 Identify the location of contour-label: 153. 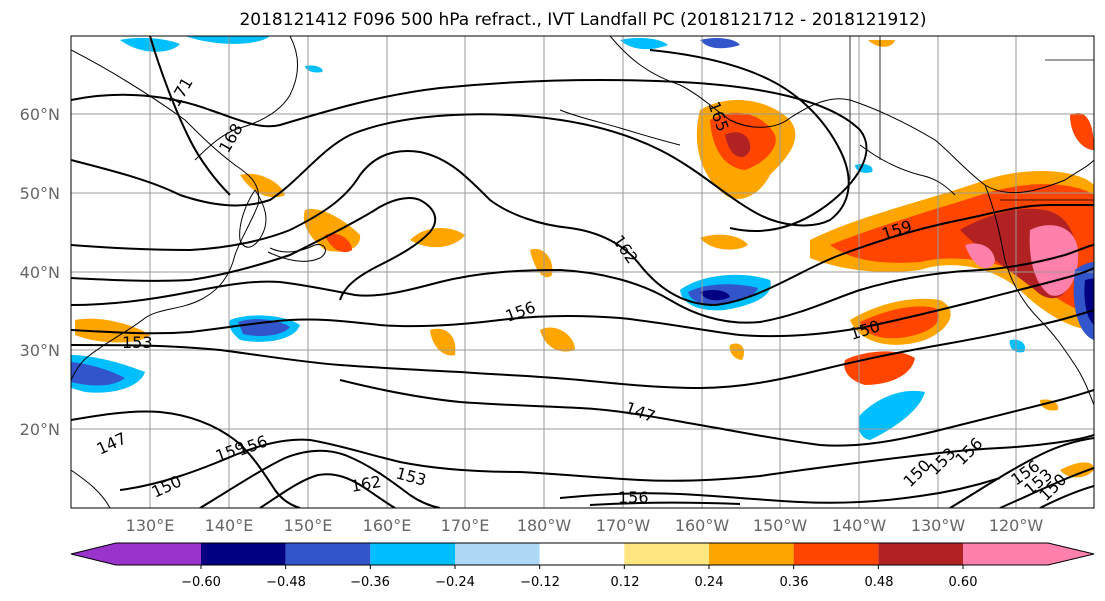
(137, 342).